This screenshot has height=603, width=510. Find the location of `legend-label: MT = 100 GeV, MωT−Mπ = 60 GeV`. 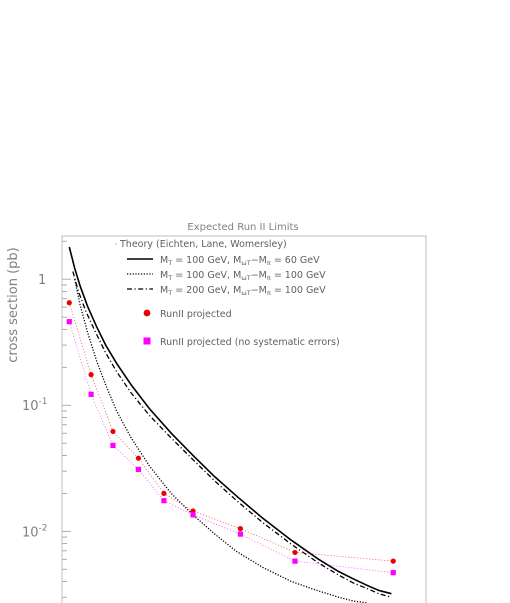

legend-label: MT = 100 GeV, MωT−Mπ = 60 GeV is located at coordinates (240, 261).